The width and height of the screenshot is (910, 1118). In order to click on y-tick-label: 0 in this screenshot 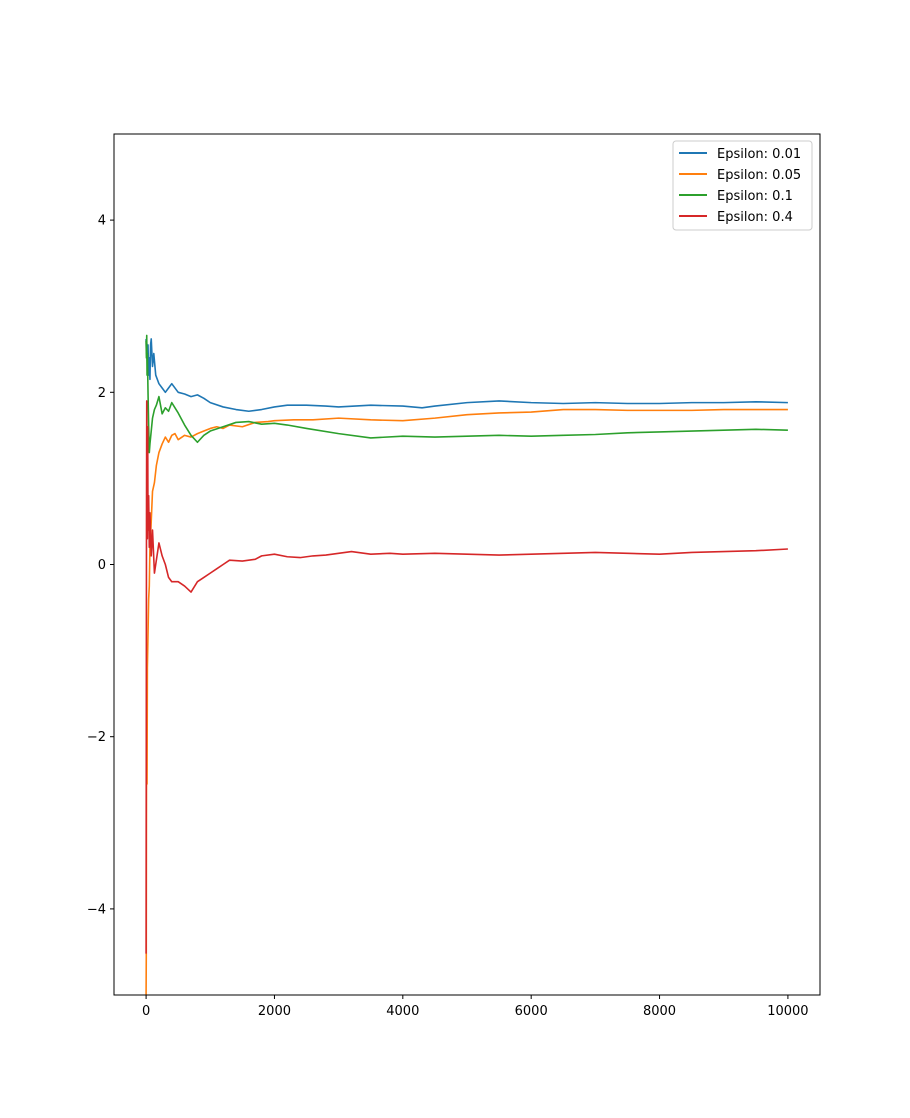, I will do `click(102, 565)`.